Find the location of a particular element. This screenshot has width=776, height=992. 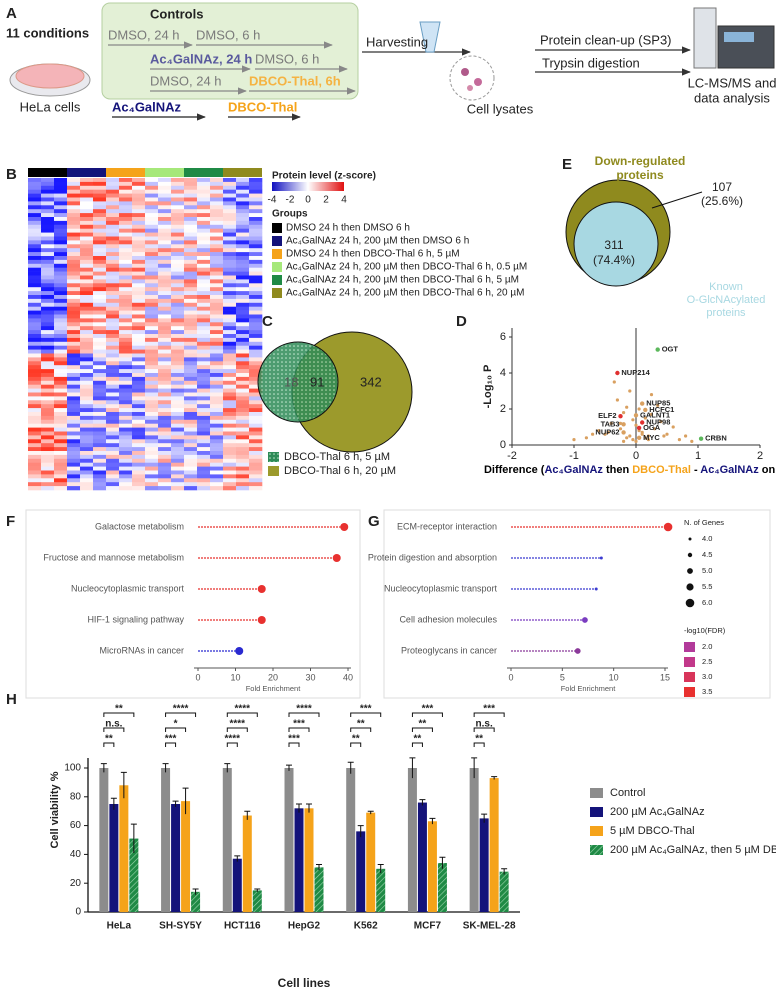

category-label: Cell adhesion molecules is located at coordinates (448, 619).